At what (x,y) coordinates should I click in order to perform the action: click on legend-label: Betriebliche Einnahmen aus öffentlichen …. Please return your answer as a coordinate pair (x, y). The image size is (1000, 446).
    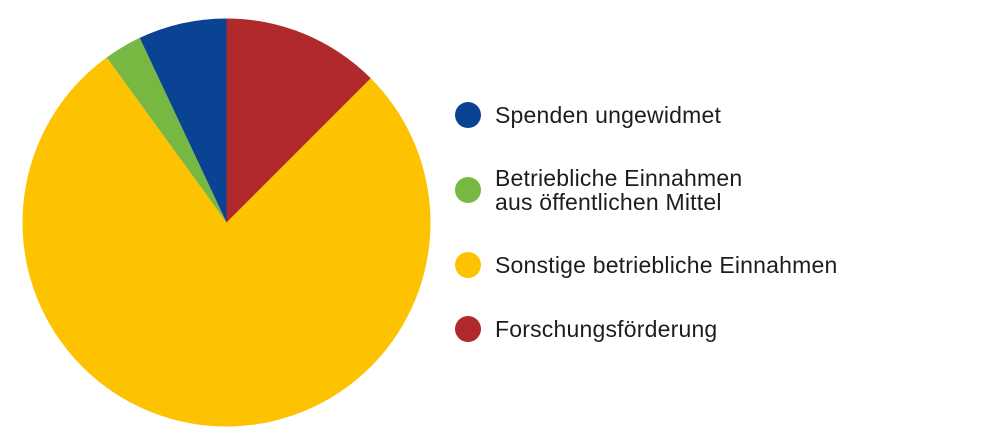
    Looking at the image, I should click on (619, 190).